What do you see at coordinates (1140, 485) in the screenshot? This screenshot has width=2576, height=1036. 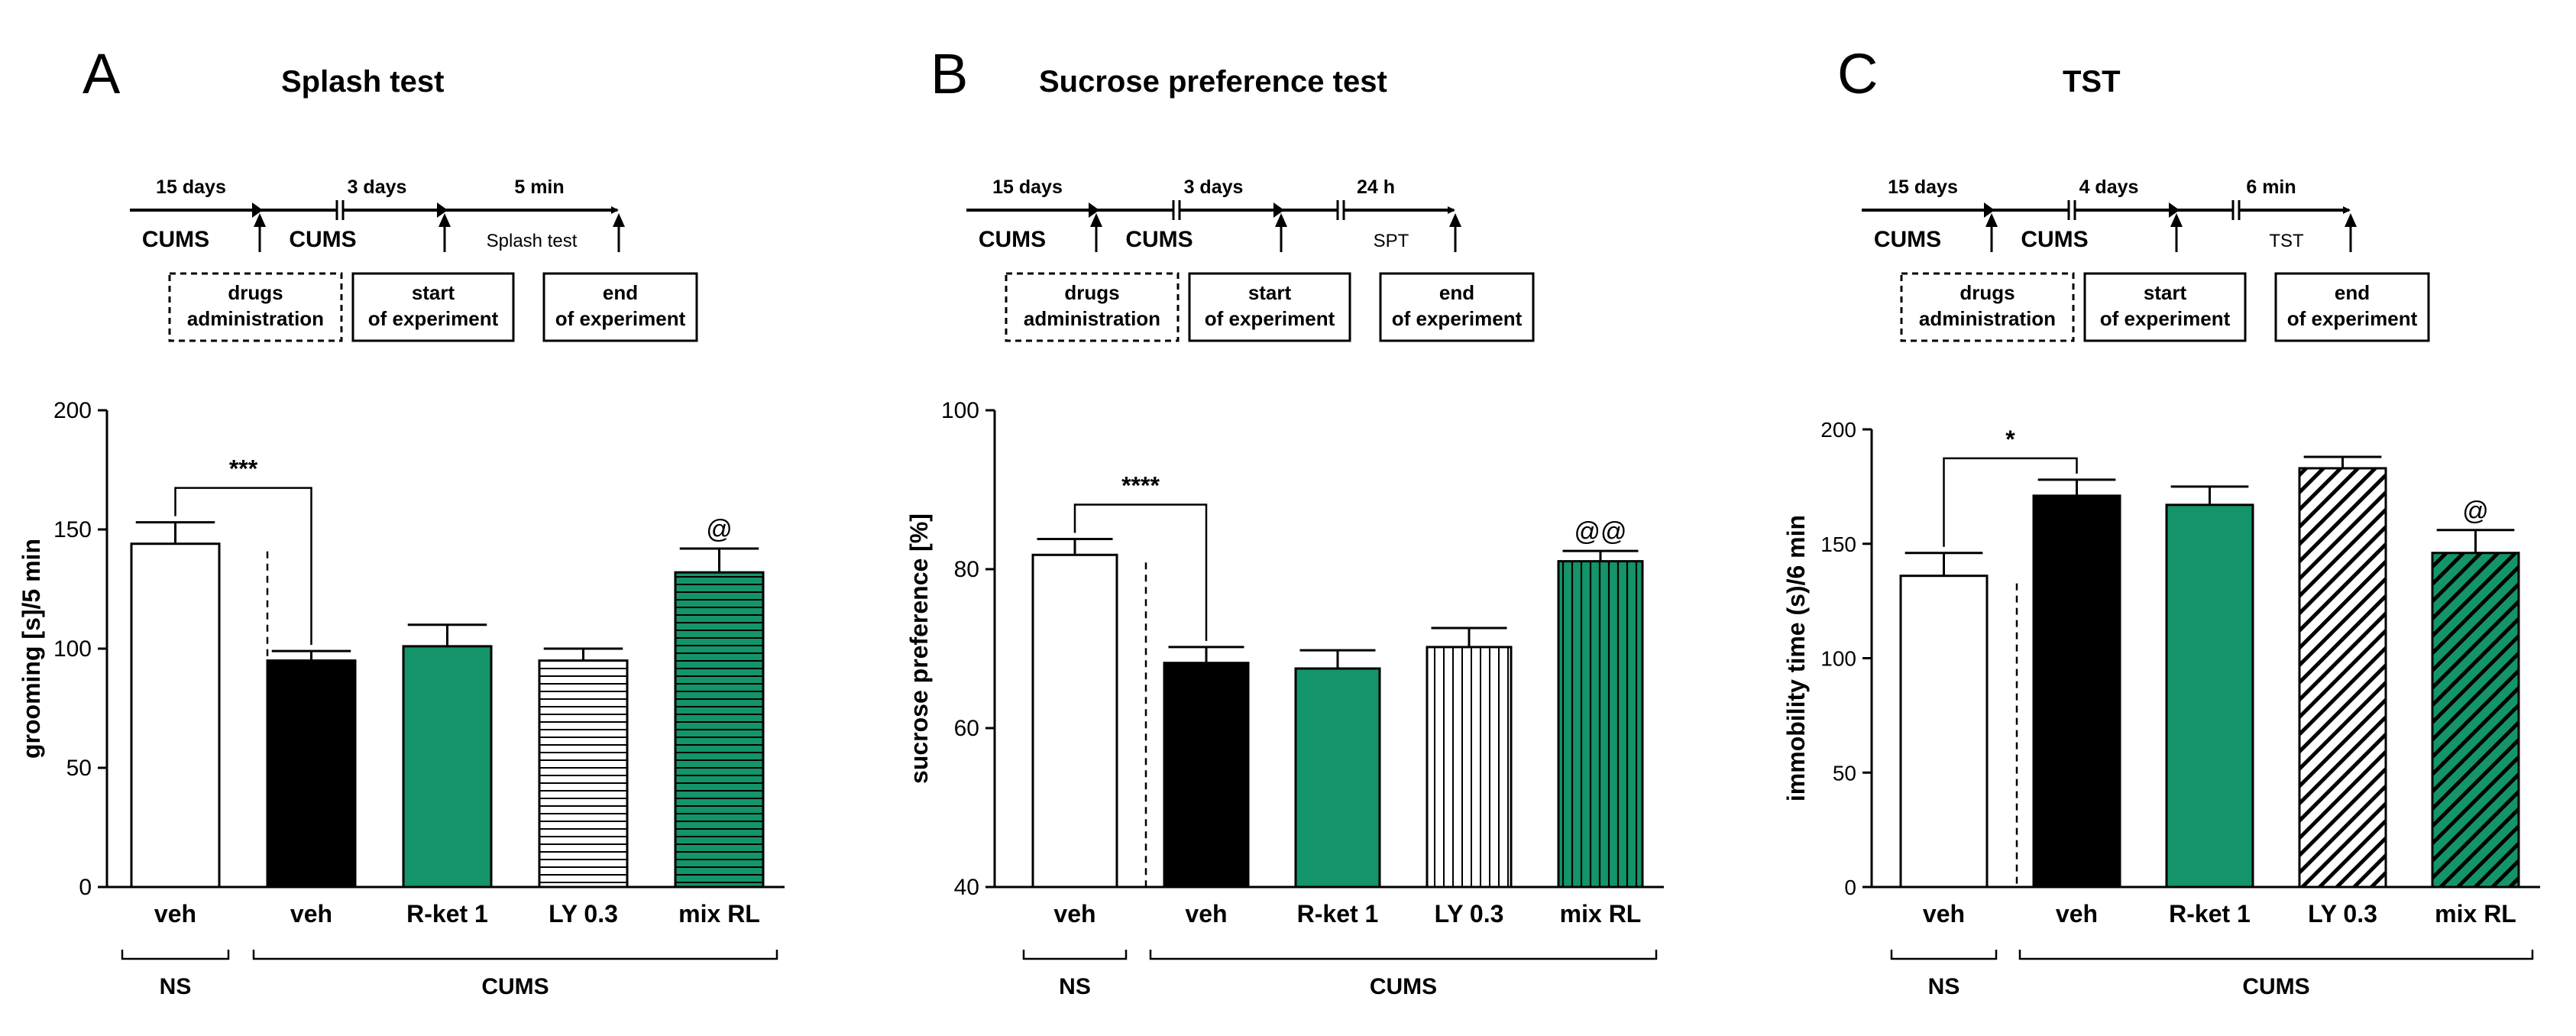 I see `significance-stars: ****` at bounding box center [1140, 485].